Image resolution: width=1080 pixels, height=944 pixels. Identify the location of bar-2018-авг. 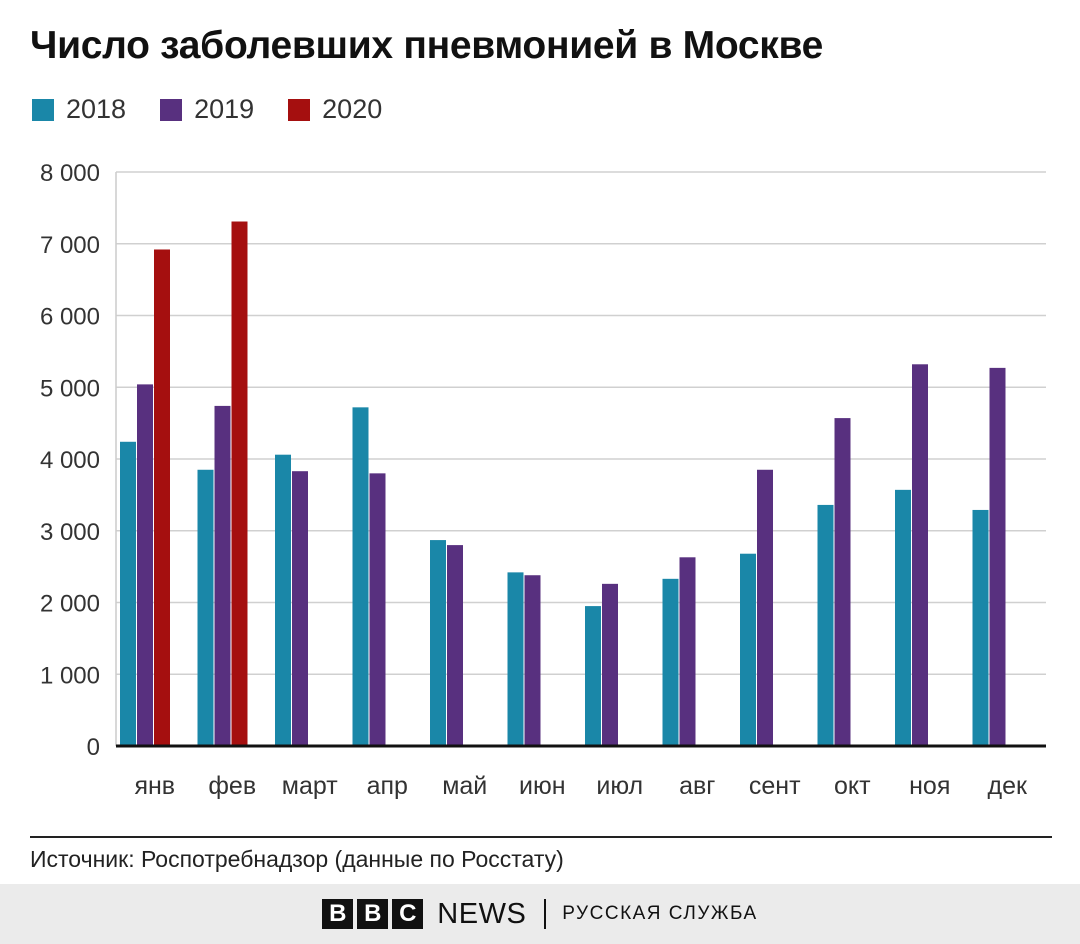
(670, 662).